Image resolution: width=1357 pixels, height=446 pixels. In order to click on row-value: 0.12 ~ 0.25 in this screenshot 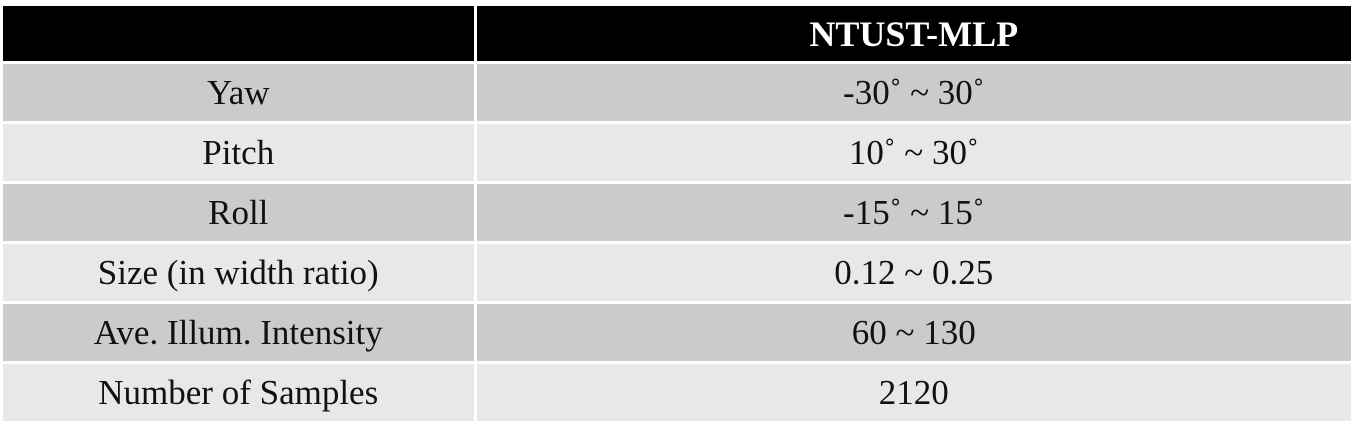, I will do `click(913, 273)`.